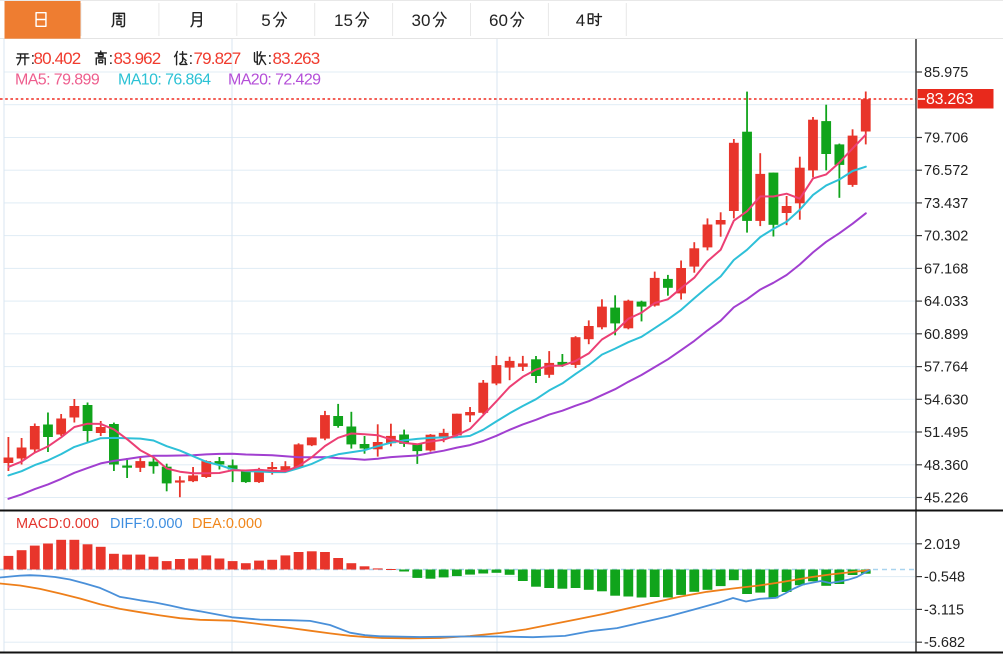 The height and width of the screenshot is (657, 1003). What do you see at coordinates (944, 643) in the screenshot?
I see `svg-text: -5.682` at bounding box center [944, 643].